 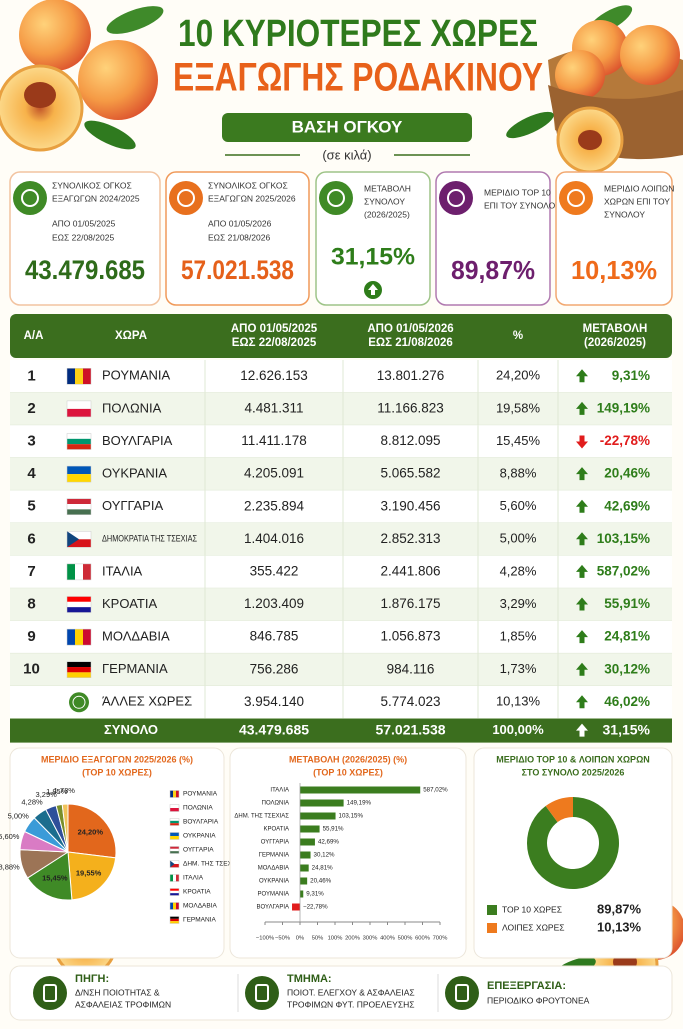 I want to click on bar-value: −22,78%, so click(x=315, y=907).